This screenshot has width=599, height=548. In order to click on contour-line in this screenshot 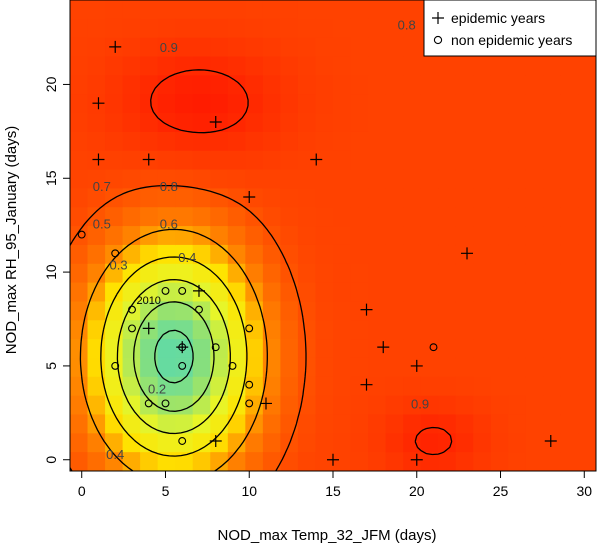, I will do `click(174, 356)`.